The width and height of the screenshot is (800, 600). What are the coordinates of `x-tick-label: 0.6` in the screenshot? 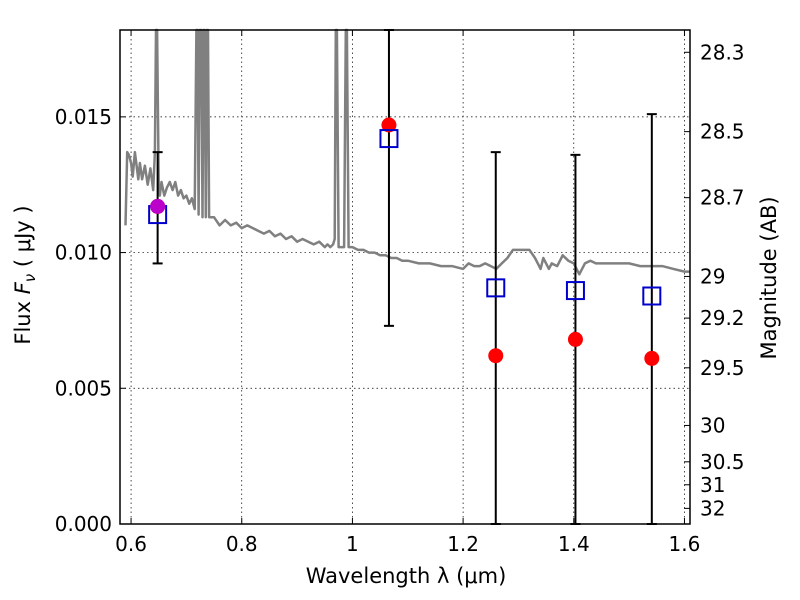 It's located at (131, 544).